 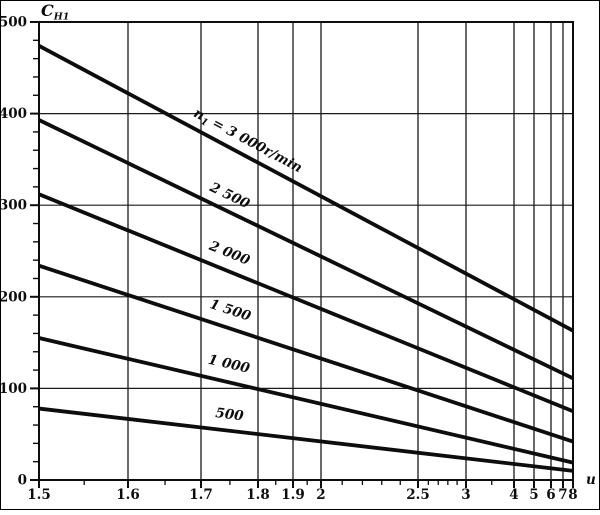 What do you see at coordinates (201, 495) in the screenshot?
I see `x-tick-label-1.7: 1.7` at bounding box center [201, 495].